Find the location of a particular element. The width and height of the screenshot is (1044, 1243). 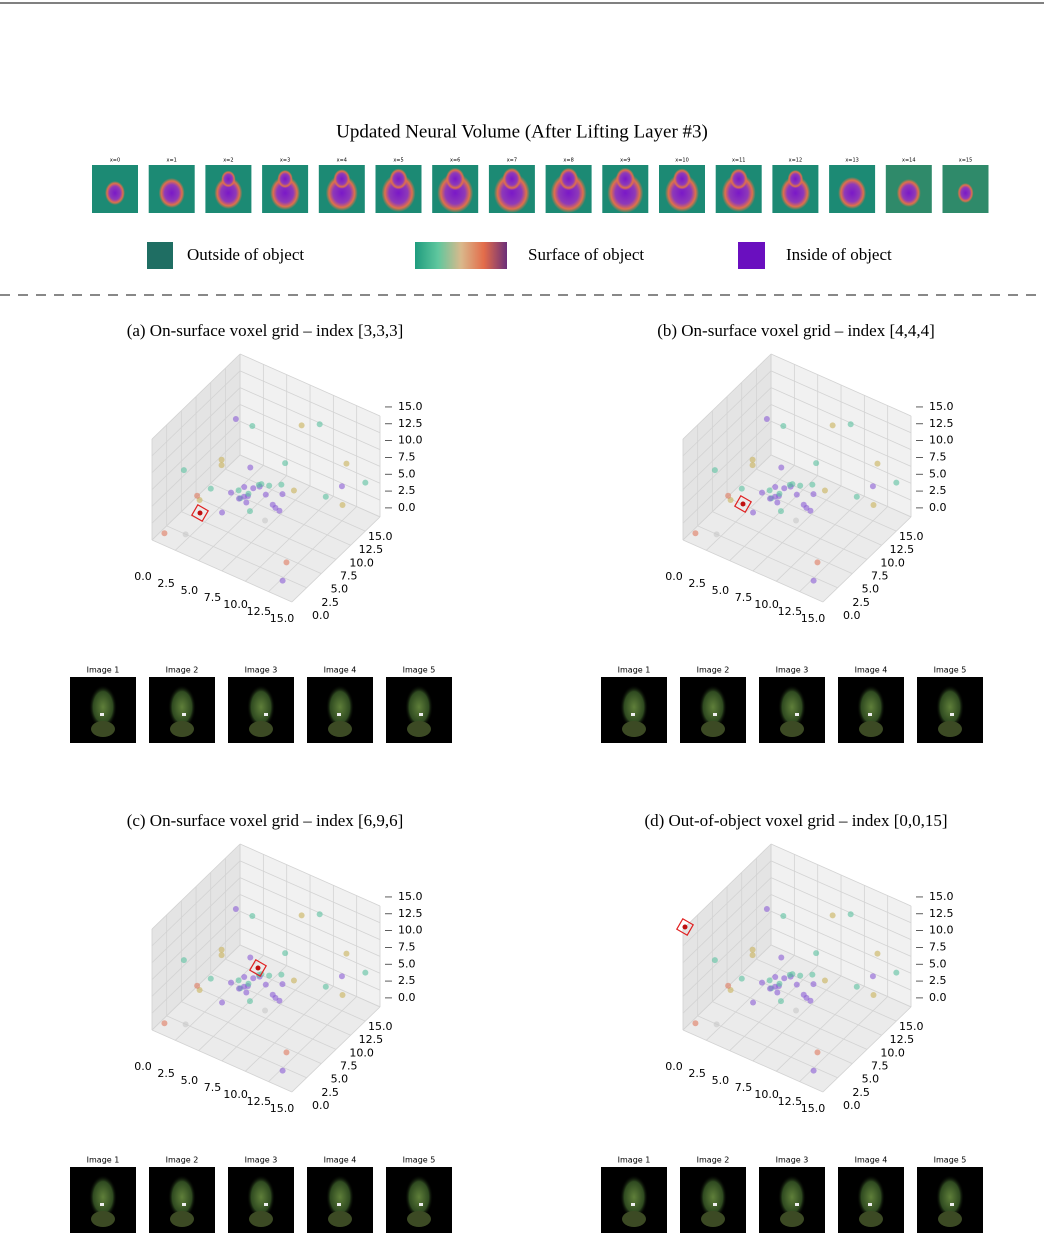

slice-label: x=2 is located at coordinates (228, 161).